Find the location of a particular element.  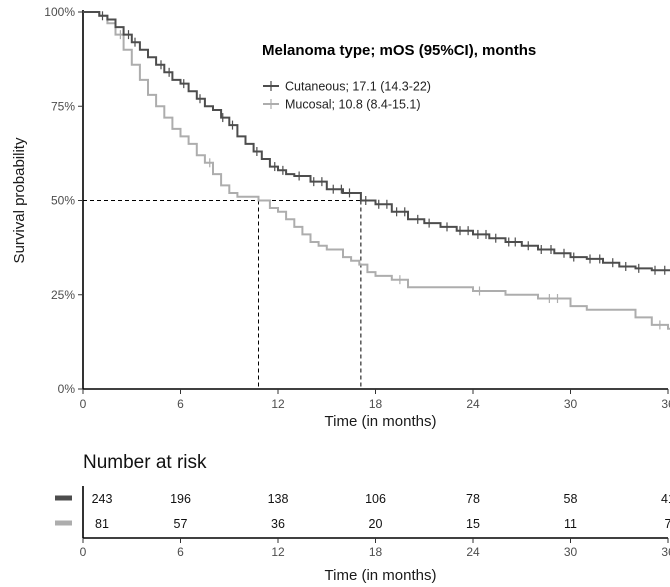

x-tick-label: 0 is located at coordinates (83, 404).